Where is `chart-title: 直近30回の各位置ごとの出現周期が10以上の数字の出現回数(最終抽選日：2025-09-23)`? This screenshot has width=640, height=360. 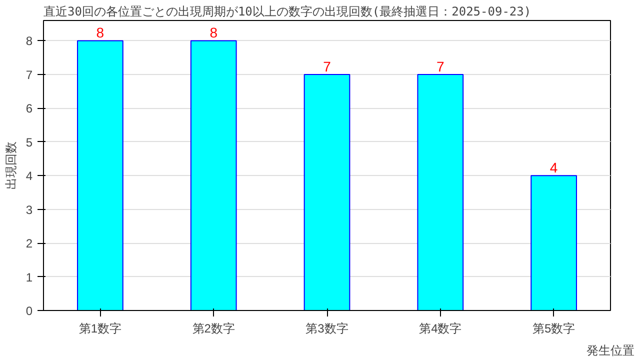
chart-title: 直近30回の各位置ごとの出現周期が10以上の数字の出現回数(最終抽選日：2025-09-23) is located at coordinates (288, 11).